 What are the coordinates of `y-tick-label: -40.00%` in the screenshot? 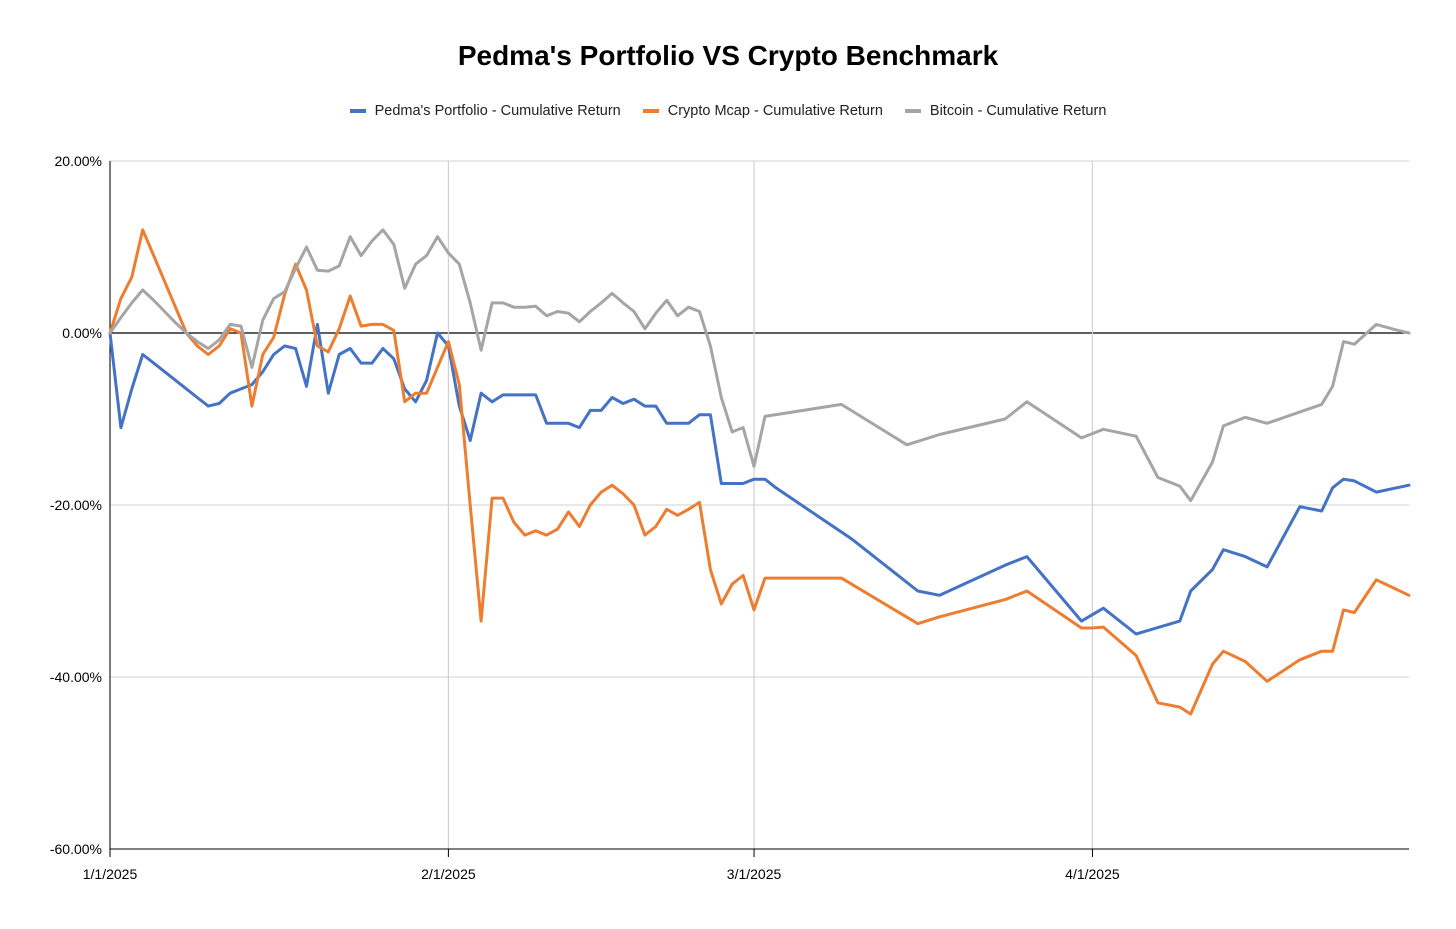 It's located at (76, 677).